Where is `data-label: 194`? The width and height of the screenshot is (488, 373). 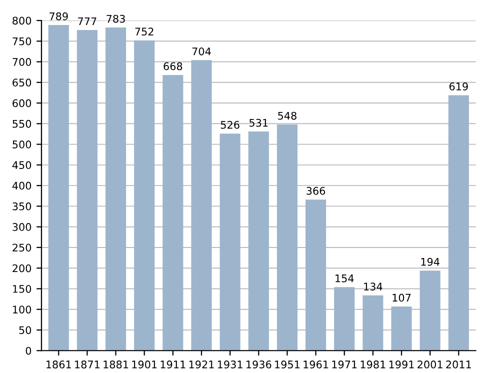
data-label: 194 is located at coordinates (430, 262).